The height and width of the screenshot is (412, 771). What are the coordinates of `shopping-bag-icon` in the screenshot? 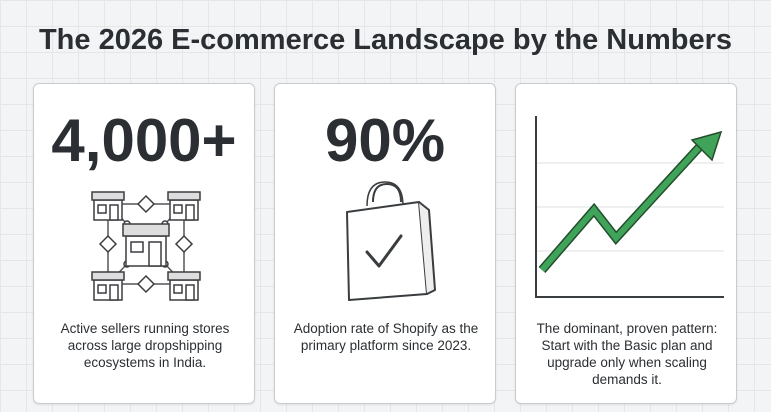 It's located at (391, 241).